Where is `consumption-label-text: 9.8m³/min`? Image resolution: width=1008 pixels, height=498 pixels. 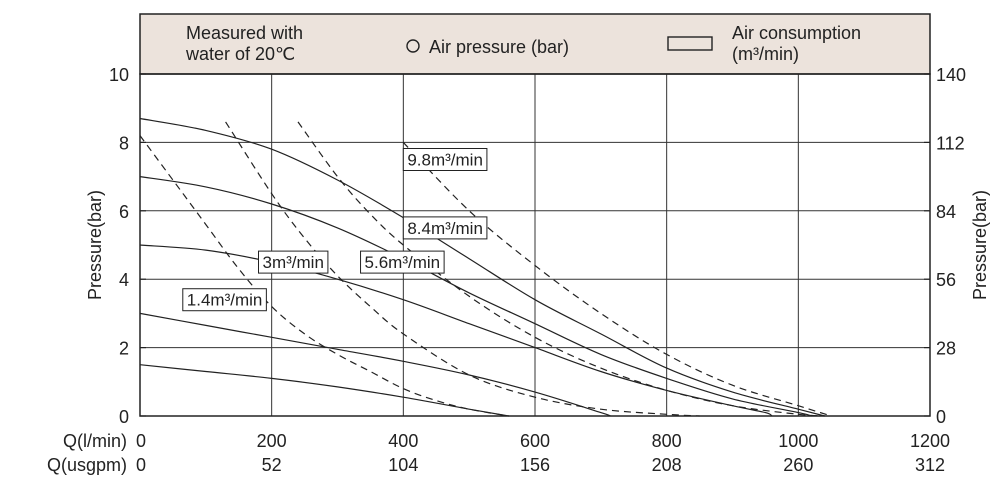
consumption-label-text: 9.8m³/min is located at coordinates (445, 160).